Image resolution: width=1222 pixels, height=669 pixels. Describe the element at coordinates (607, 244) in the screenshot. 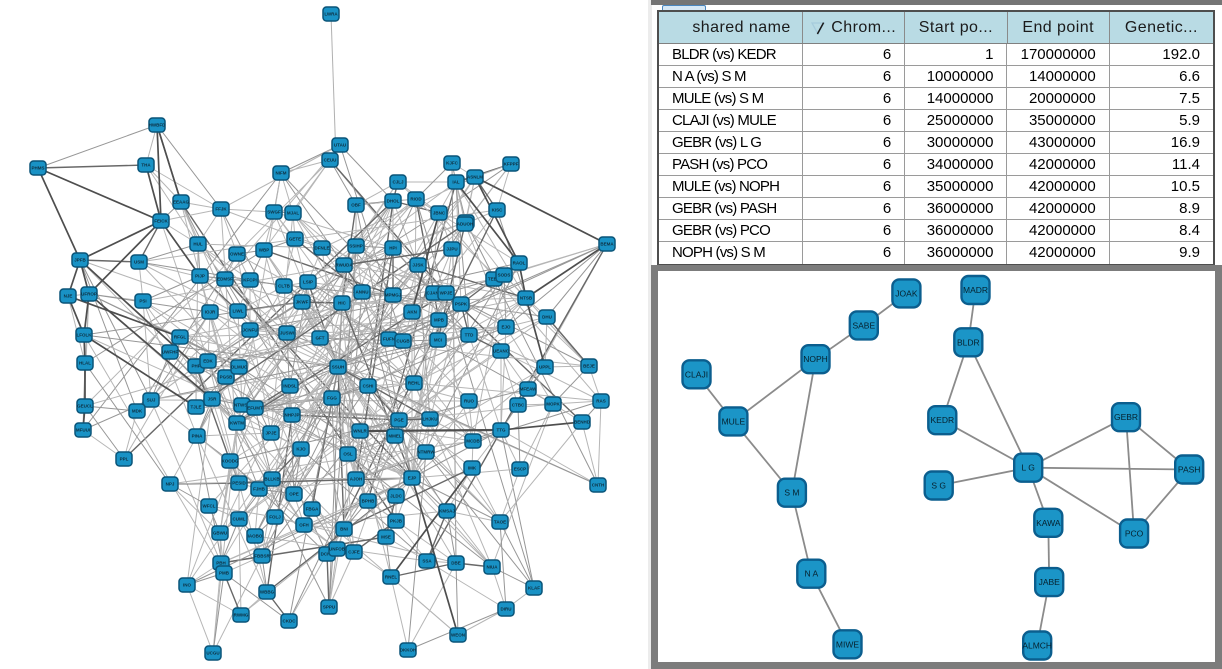

I see `svg-text: BEMA` at that location.